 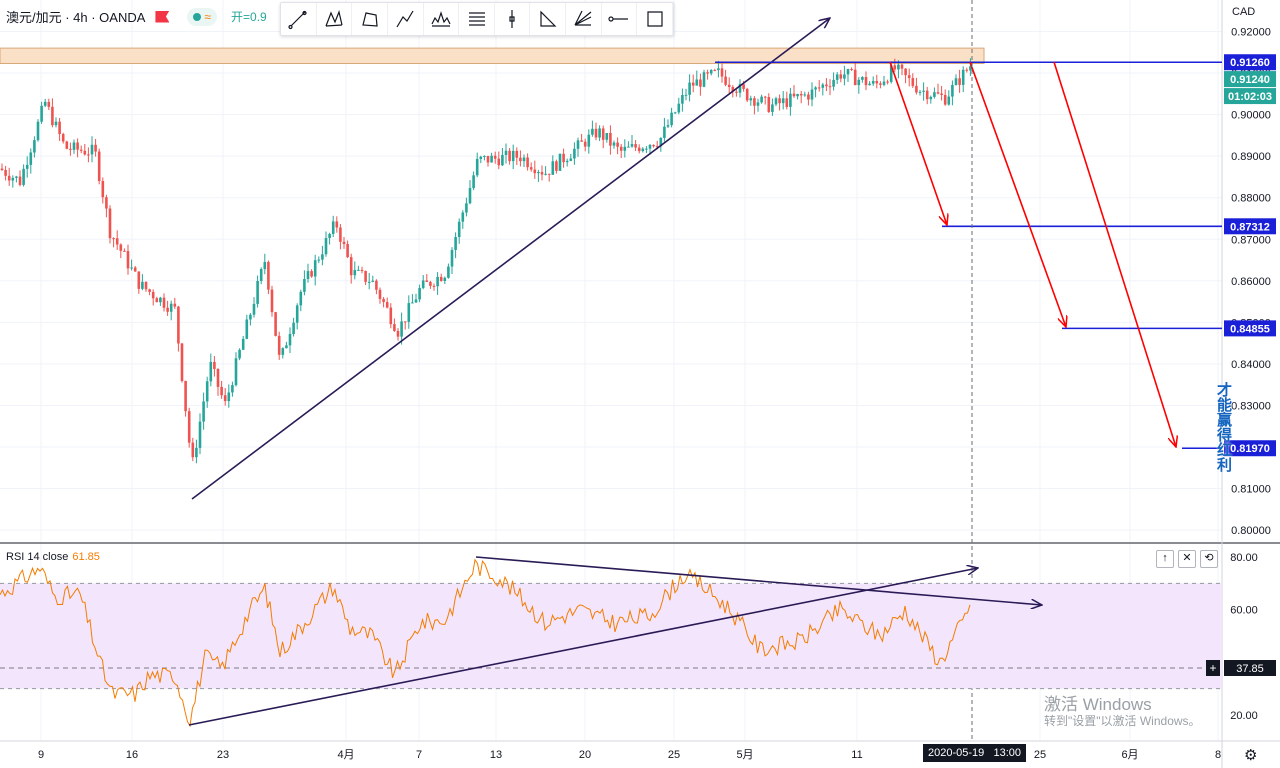 What do you see at coordinates (1251, 531) in the screenshot?
I see `price-tick-label: 0.80000` at bounding box center [1251, 531].